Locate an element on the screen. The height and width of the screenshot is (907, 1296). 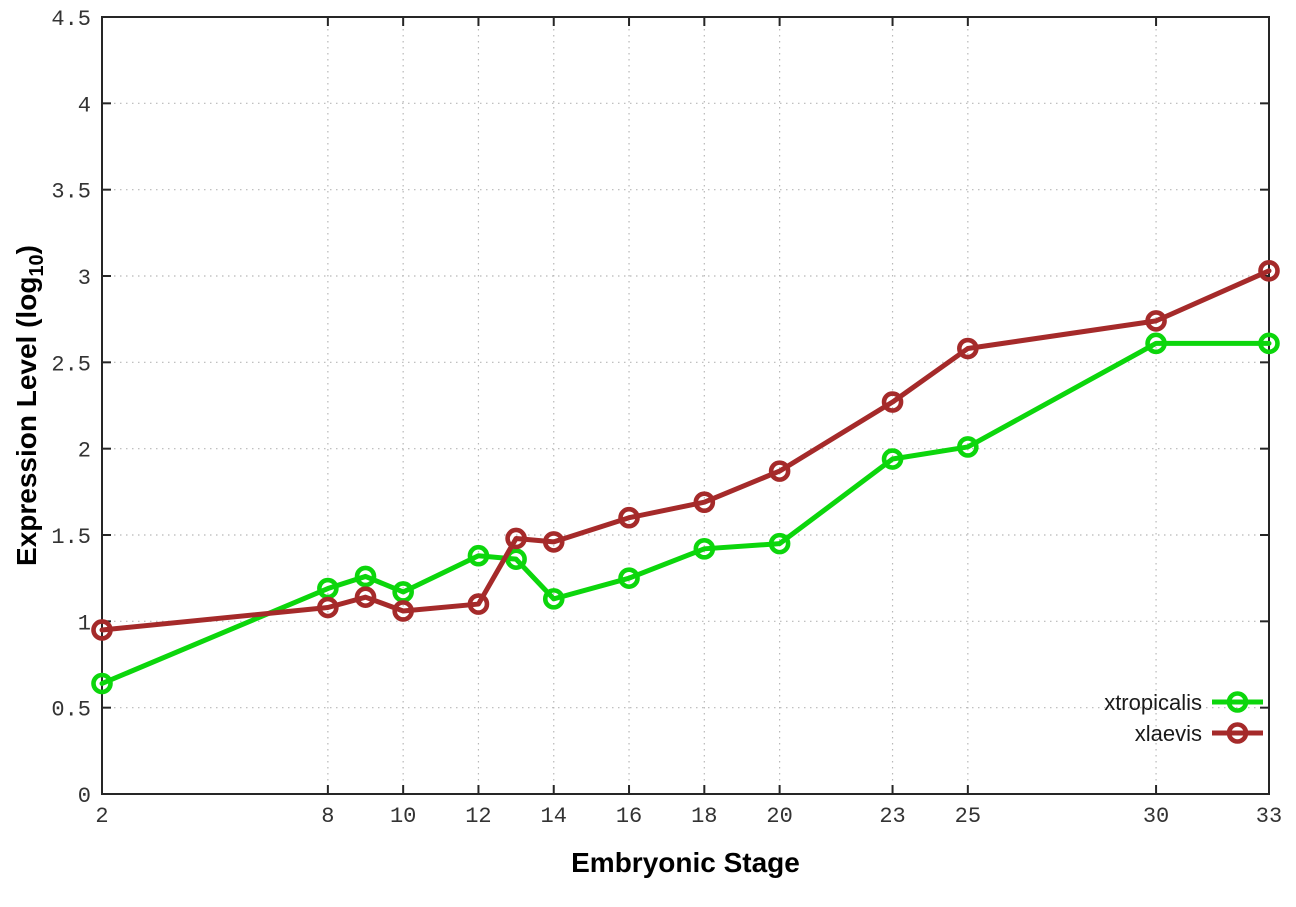
y-tick-label: 0 is located at coordinates (84, 796).